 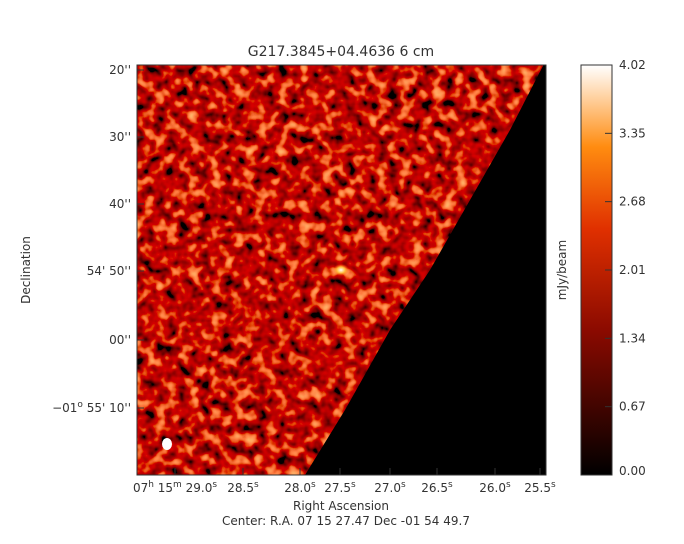 I want to click on source, so click(x=341, y=270).